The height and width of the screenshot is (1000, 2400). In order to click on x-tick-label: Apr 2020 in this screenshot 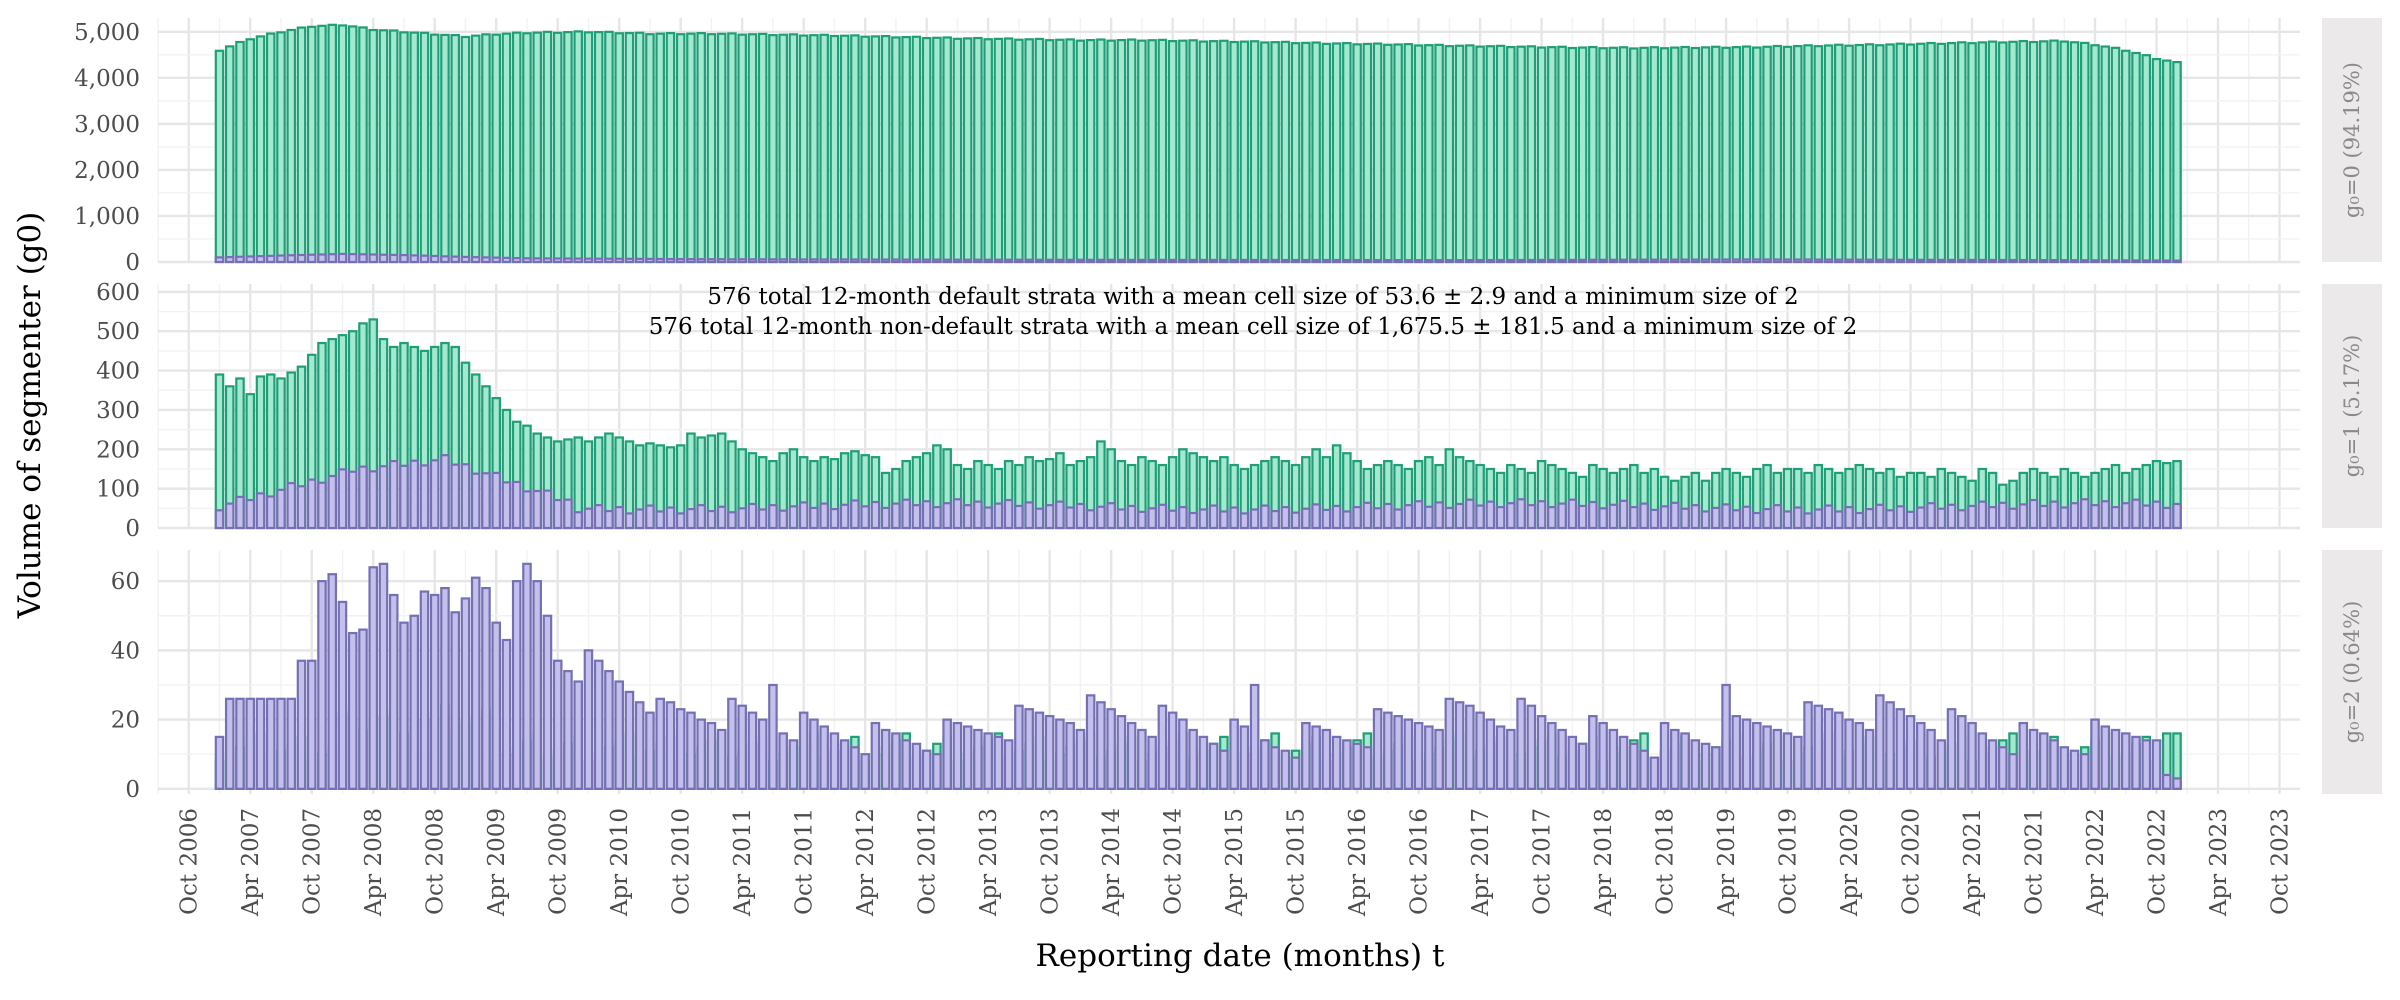, I will do `click(1850, 862)`.